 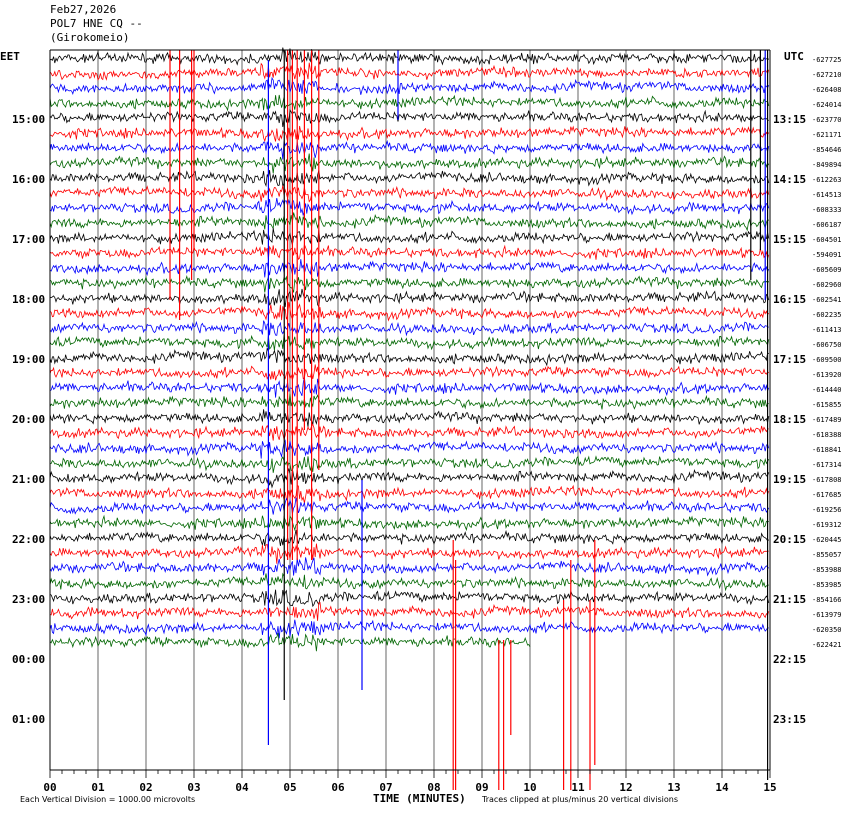 I want to click on trace-offset-label: -849894, so click(x=827, y=165).